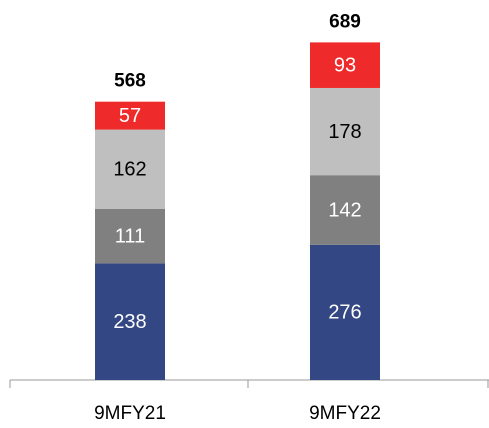  Describe the element at coordinates (130, 413) in the screenshot. I see `x-tick-label: 9MFY21` at that location.